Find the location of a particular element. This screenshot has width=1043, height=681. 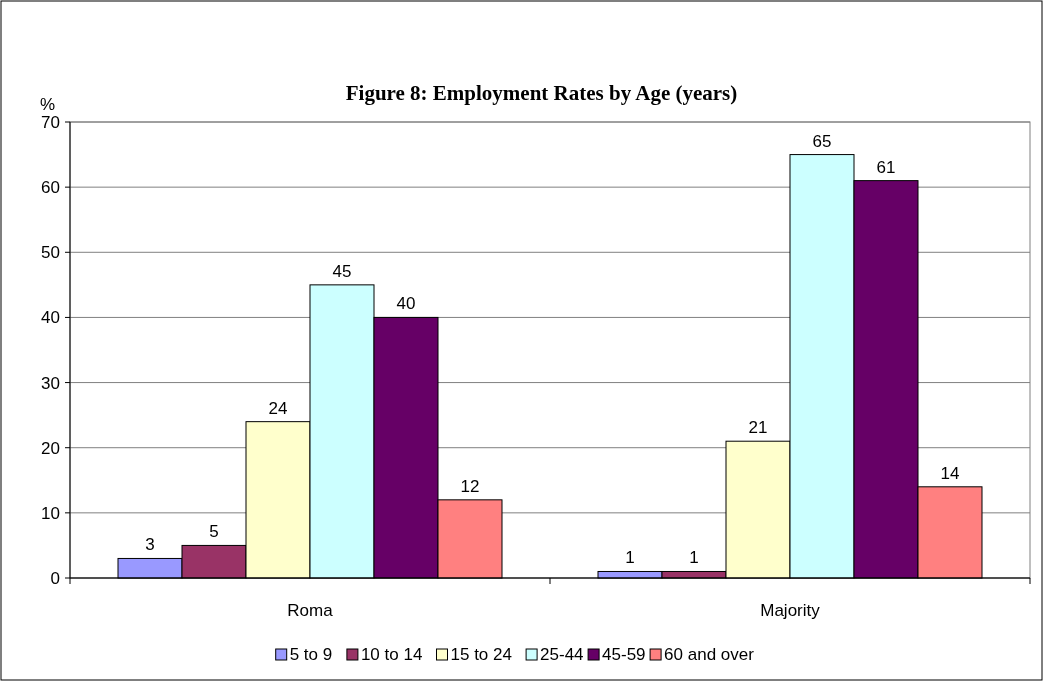

data-label: 61 is located at coordinates (886, 167).